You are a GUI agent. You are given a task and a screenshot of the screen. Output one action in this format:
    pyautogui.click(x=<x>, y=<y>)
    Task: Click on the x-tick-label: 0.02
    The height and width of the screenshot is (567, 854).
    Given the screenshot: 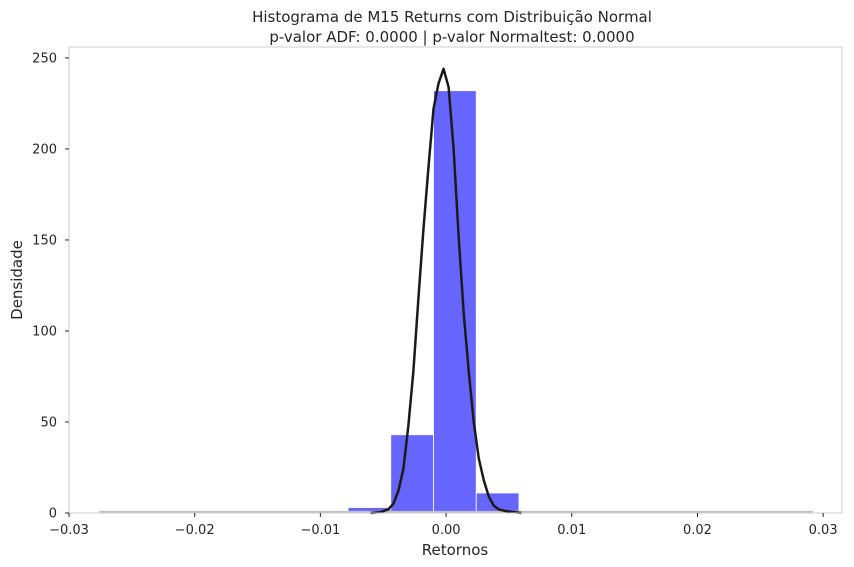 What is the action you would take?
    pyautogui.click(x=697, y=530)
    